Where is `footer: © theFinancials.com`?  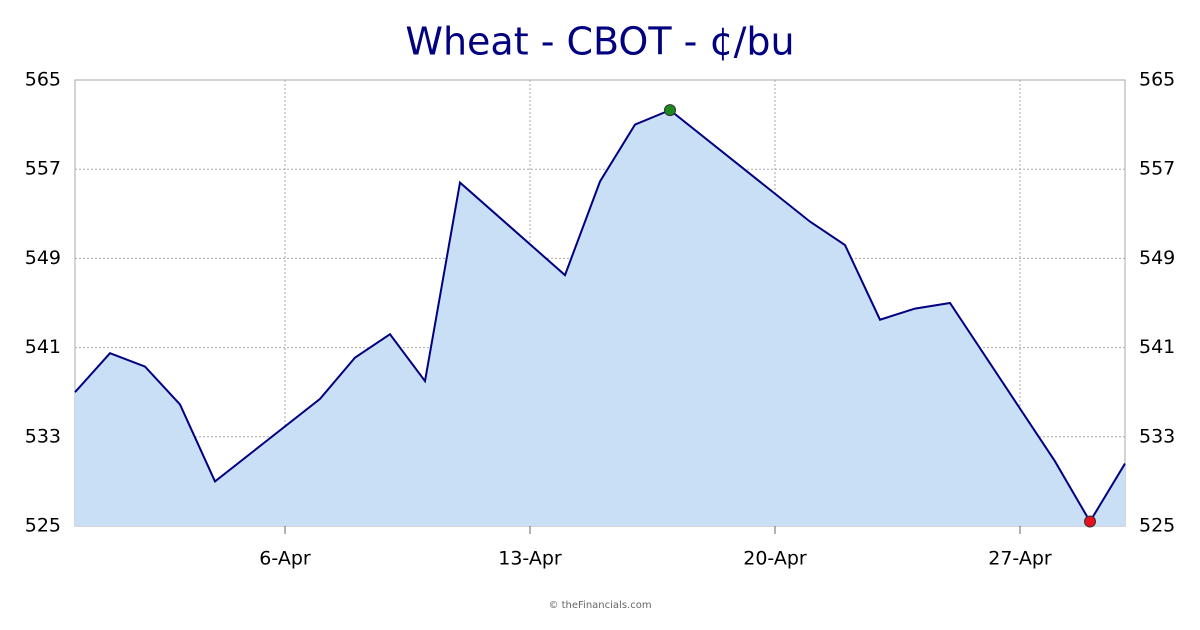
footer: © theFinancials.com is located at coordinates (599, 605).